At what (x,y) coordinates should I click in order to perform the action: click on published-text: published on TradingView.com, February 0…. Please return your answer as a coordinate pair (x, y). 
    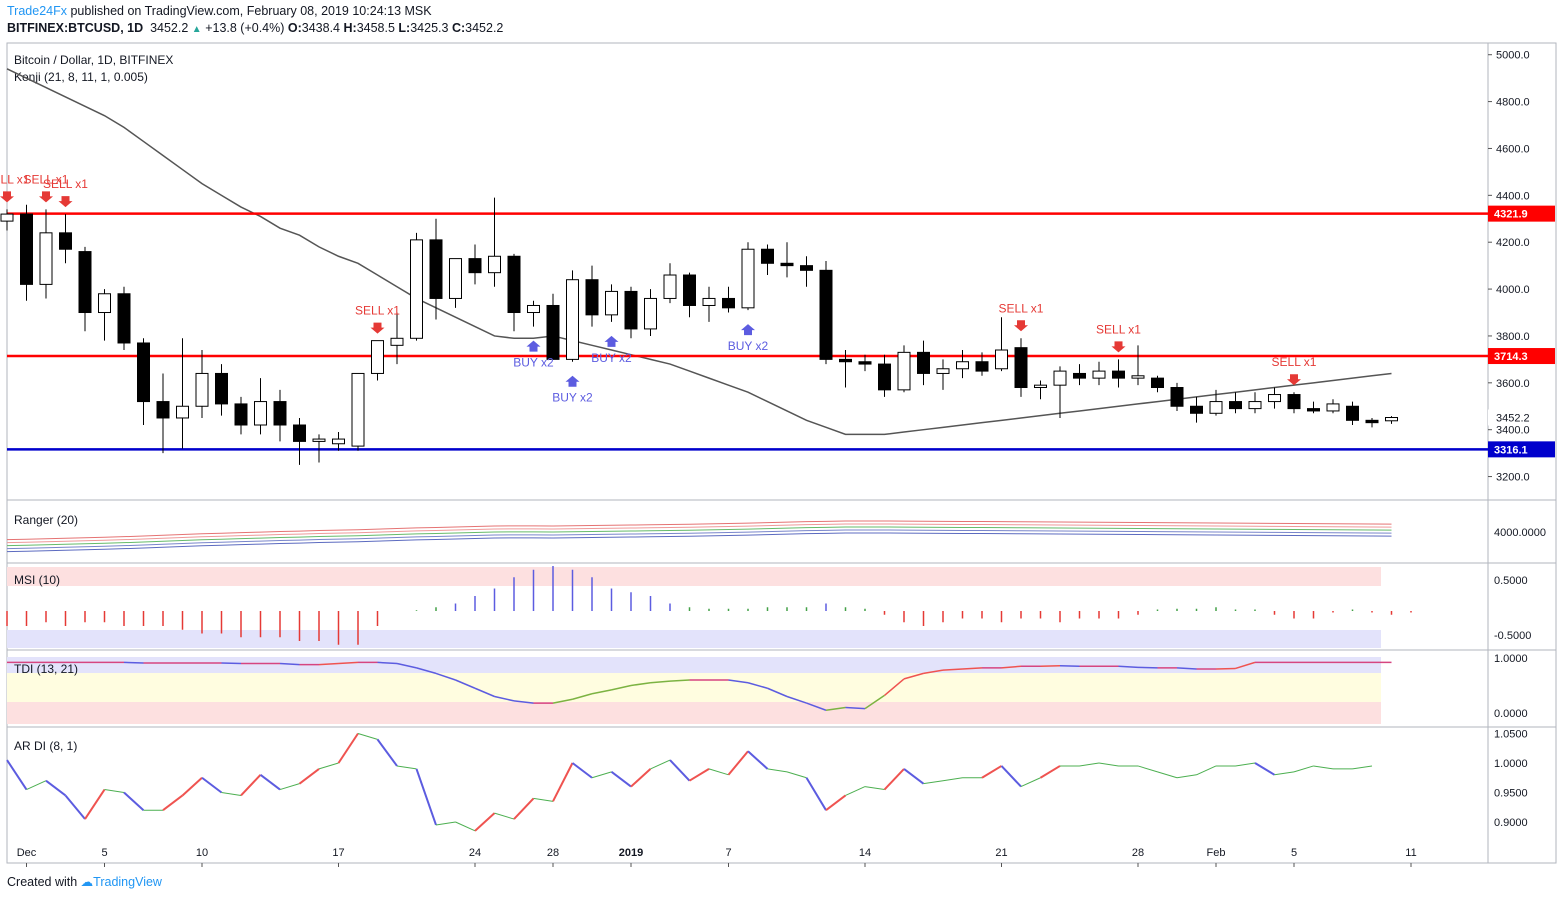
    Looking at the image, I should click on (251, 11).